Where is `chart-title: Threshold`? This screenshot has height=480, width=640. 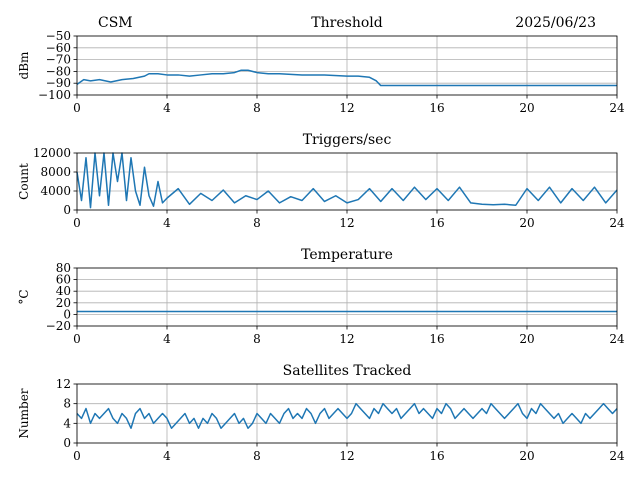
chart-title: Threshold is located at coordinates (346, 23).